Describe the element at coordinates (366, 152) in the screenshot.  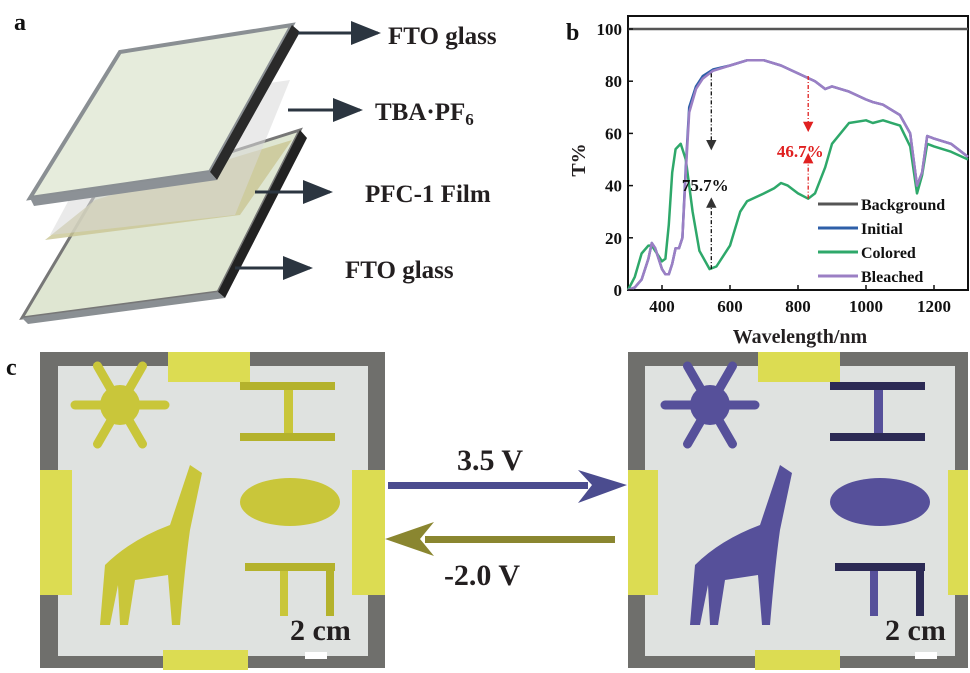
I see `layer-labels: FTO glass TBA·PF6 PFC-1 Film FTO glass` at that location.